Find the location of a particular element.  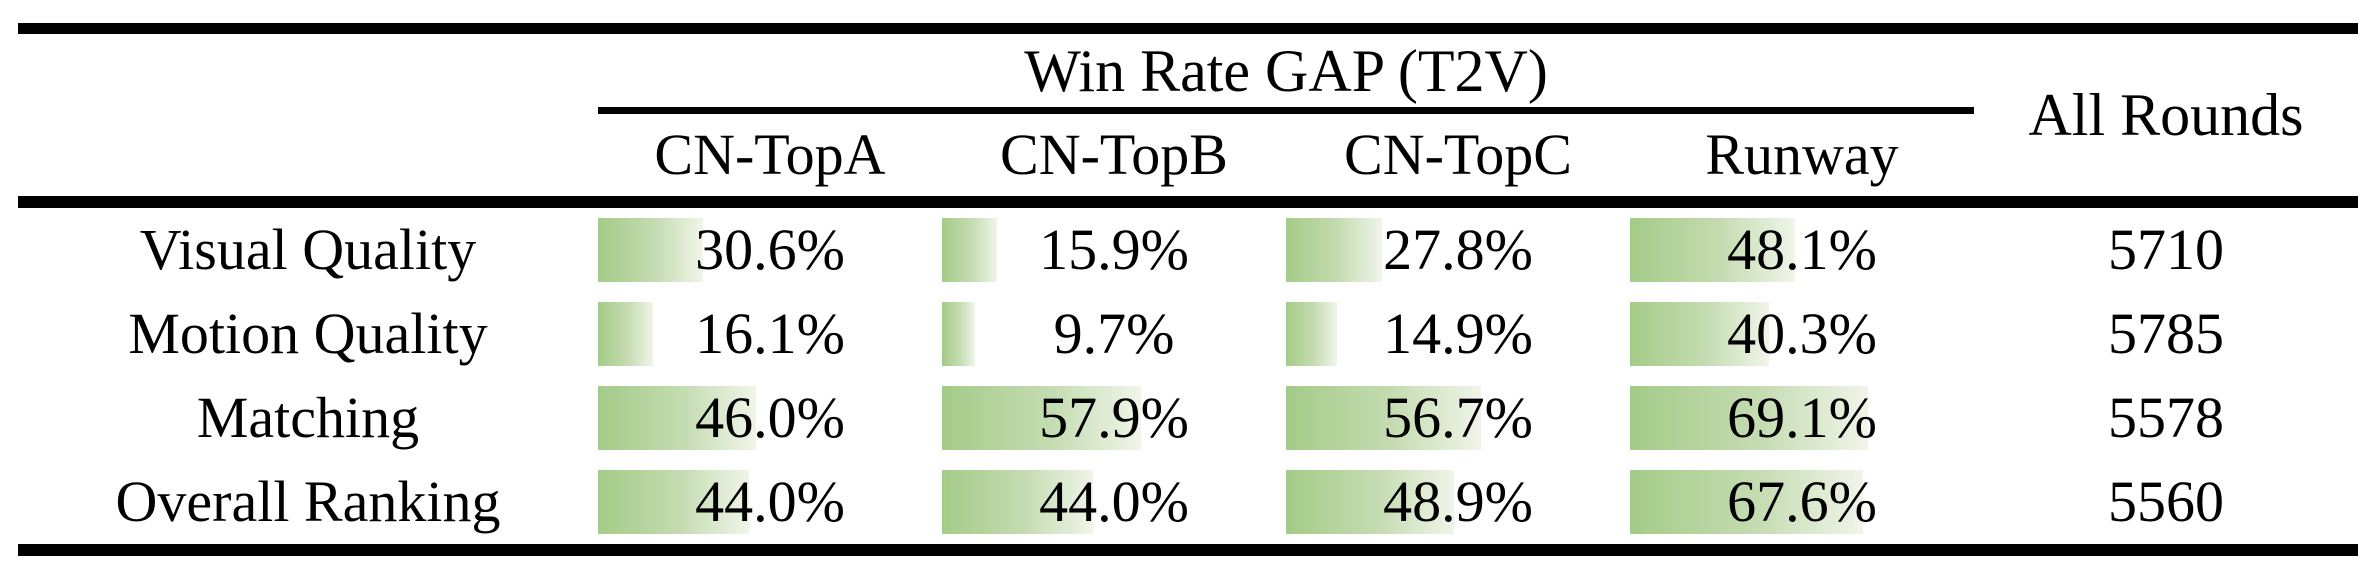

column-header-cn-topb: CN-TopB is located at coordinates (1114, 154).